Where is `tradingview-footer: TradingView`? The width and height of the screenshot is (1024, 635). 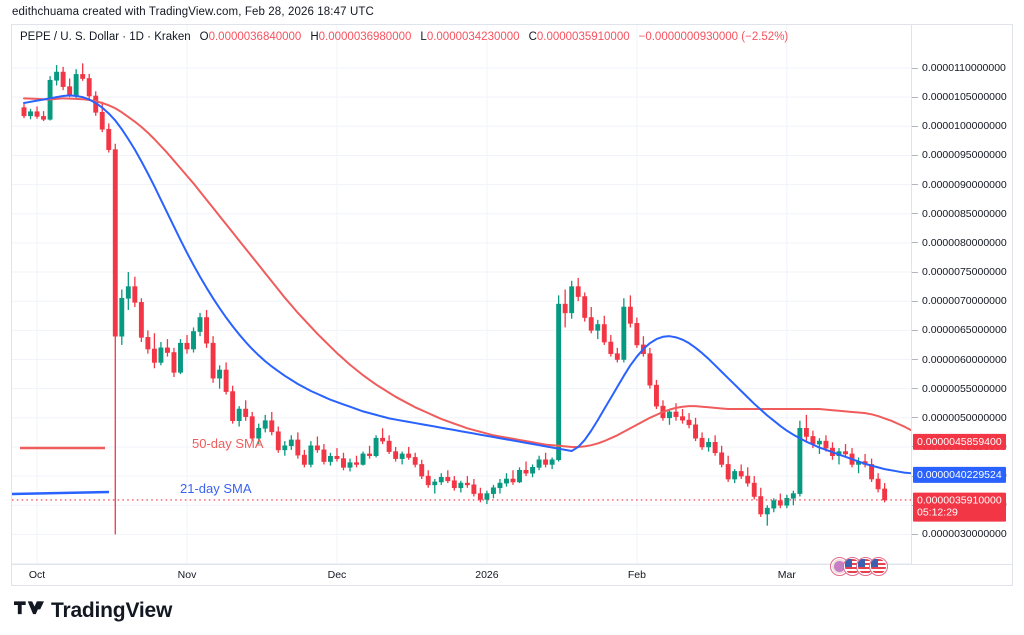
tradingview-footer: TradingView is located at coordinates (93, 610).